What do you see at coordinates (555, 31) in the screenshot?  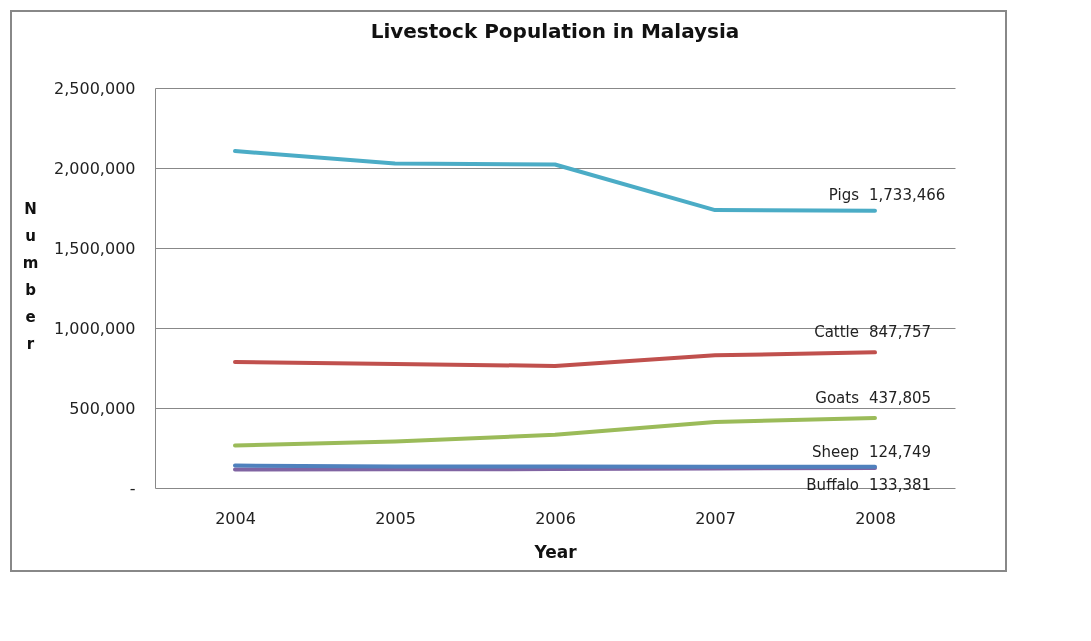 I see `chart-title: Livestock Population in Malaysia` at bounding box center [555, 31].